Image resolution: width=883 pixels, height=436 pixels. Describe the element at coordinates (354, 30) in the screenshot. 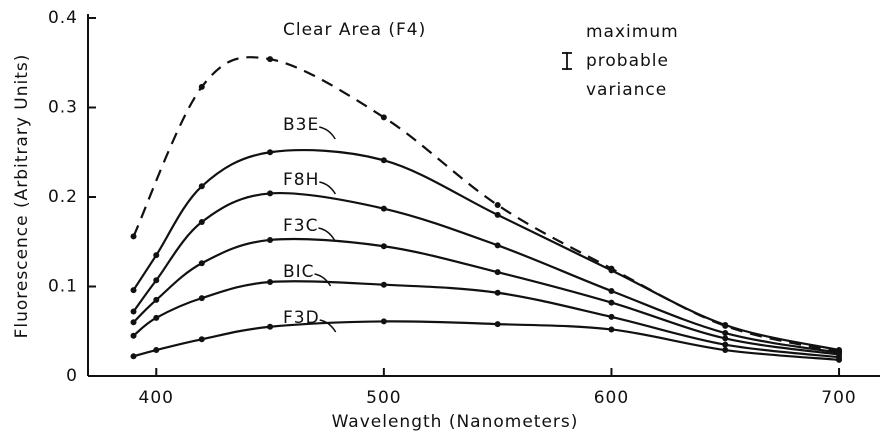

I see `series-label: Clear Area (F4)` at that location.